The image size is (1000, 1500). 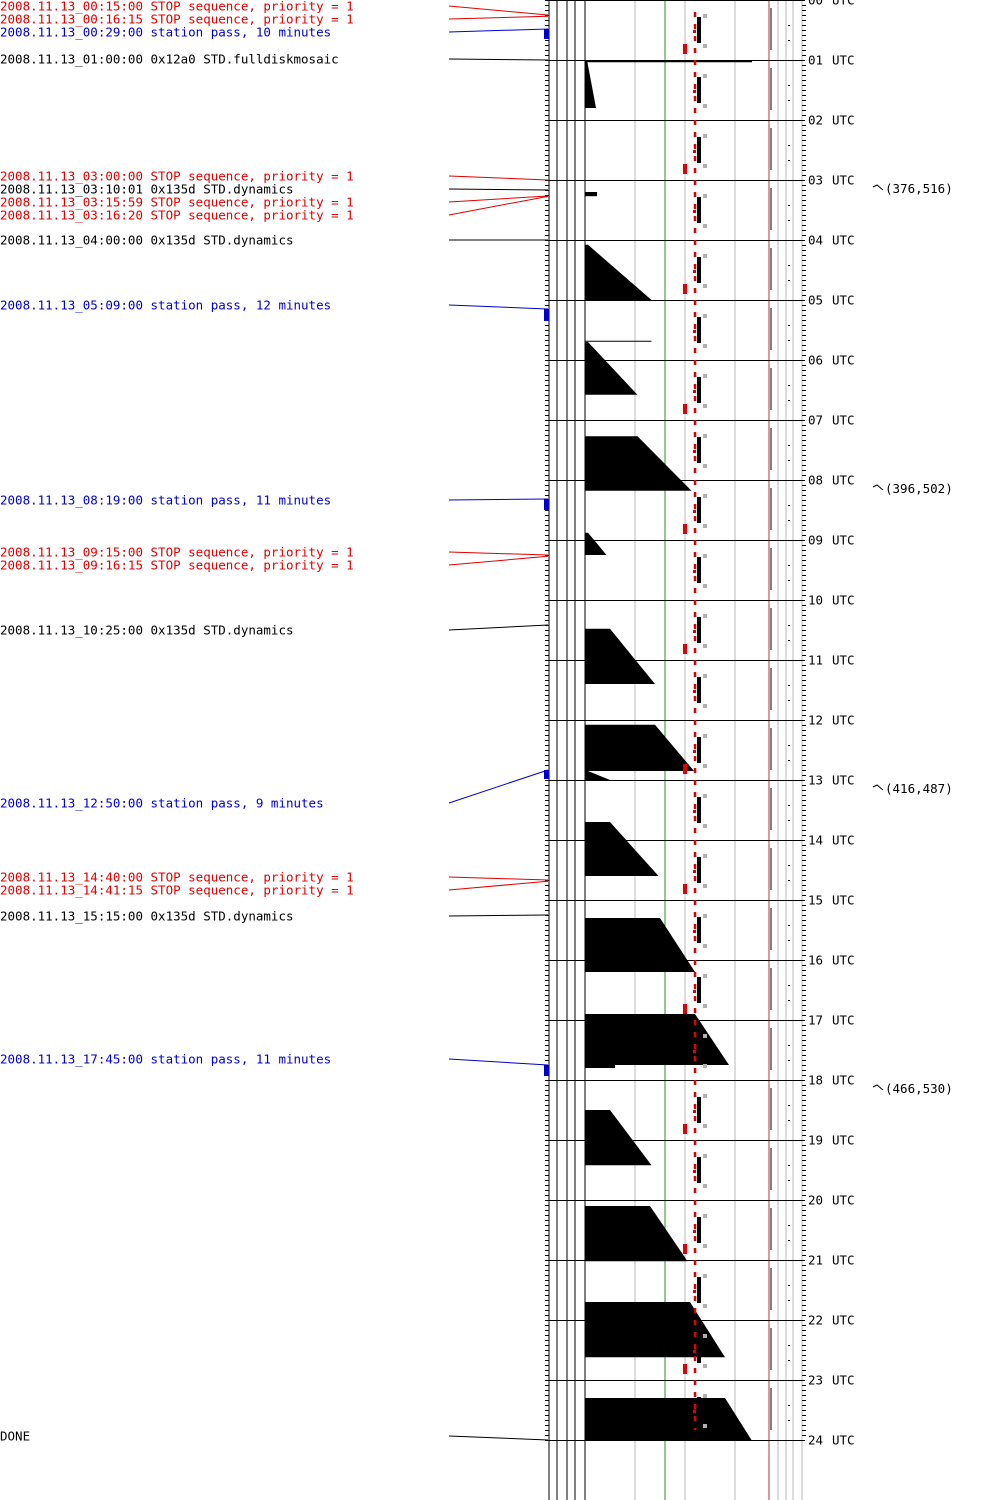 What do you see at coordinates (919, 1088) in the screenshot?
I see `coordinate-annotation: (466,530)` at bounding box center [919, 1088].